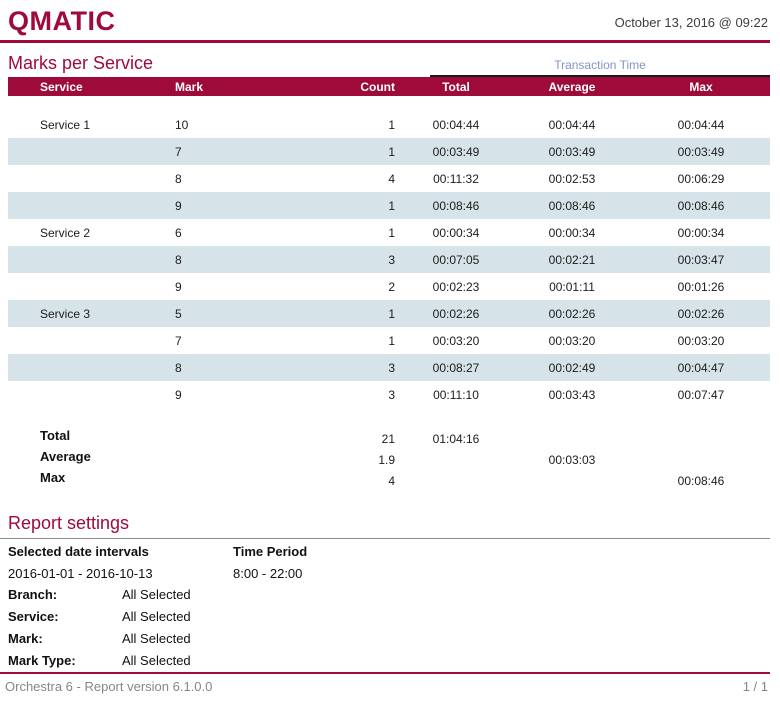 Image resolution: width=780 pixels, height=708 pixels. What do you see at coordinates (156, 638) in the screenshot?
I see `filter-value: All Selected` at bounding box center [156, 638].